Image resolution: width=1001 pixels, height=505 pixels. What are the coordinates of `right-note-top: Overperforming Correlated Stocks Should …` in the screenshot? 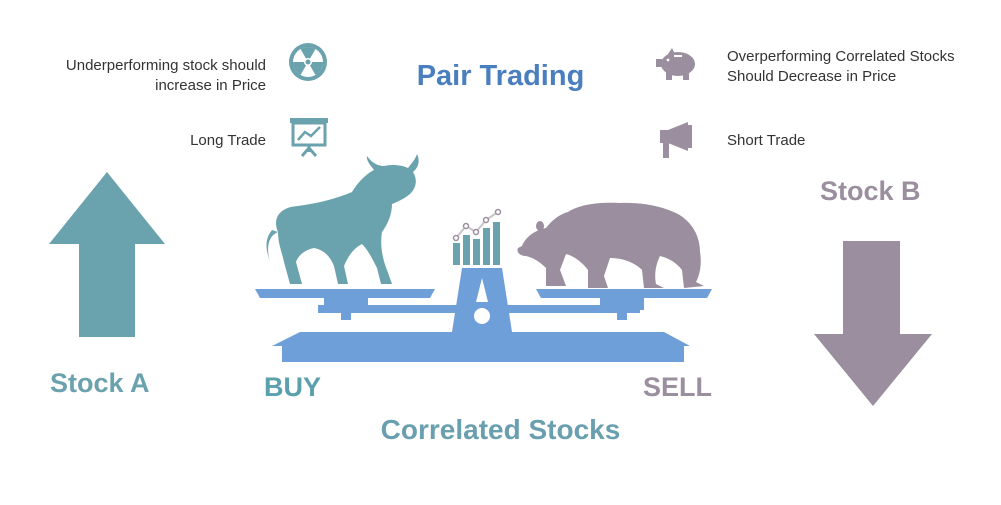 It's located at (841, 67).